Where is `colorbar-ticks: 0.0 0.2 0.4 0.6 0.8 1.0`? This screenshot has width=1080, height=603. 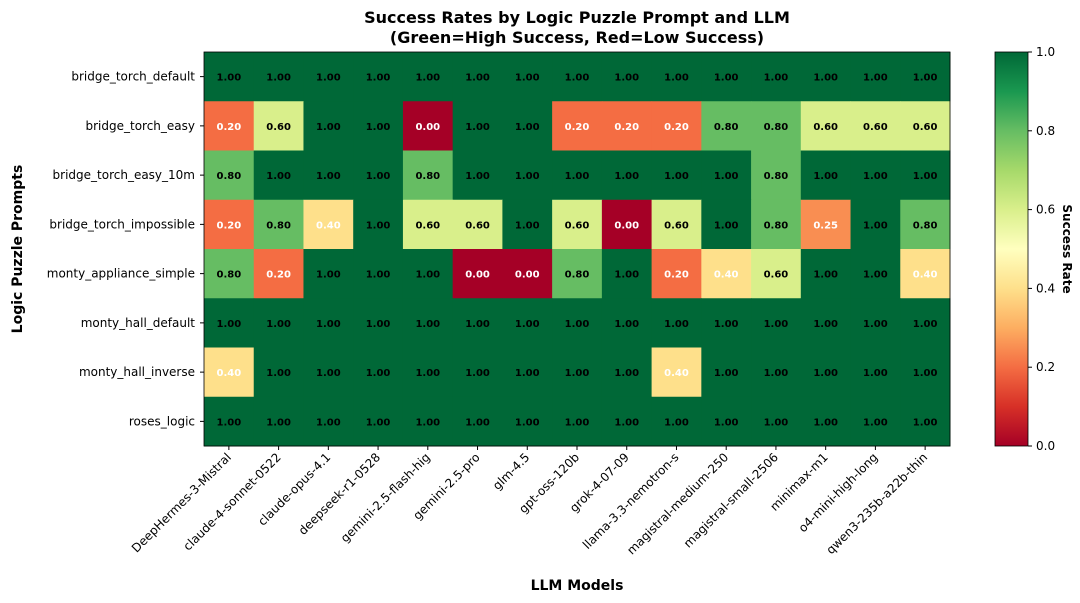 colorbar-ticks: 0.0 0.2 0.4 0.6 0.8 1.0 is located at coordinates (1041, 249).